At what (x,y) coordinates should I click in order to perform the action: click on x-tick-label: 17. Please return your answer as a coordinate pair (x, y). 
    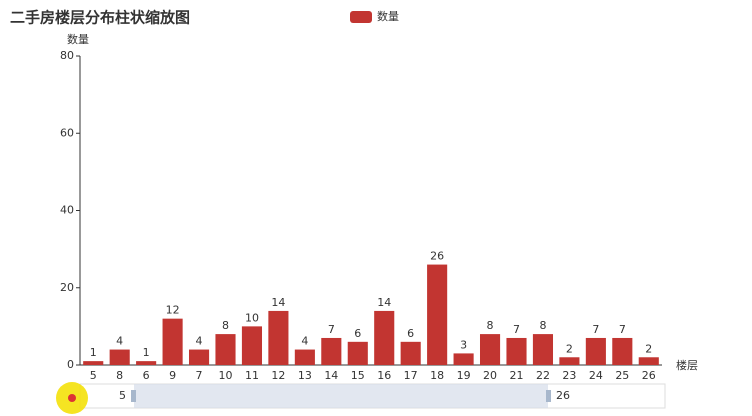
    Looking at the image, I should click on (411, 375).